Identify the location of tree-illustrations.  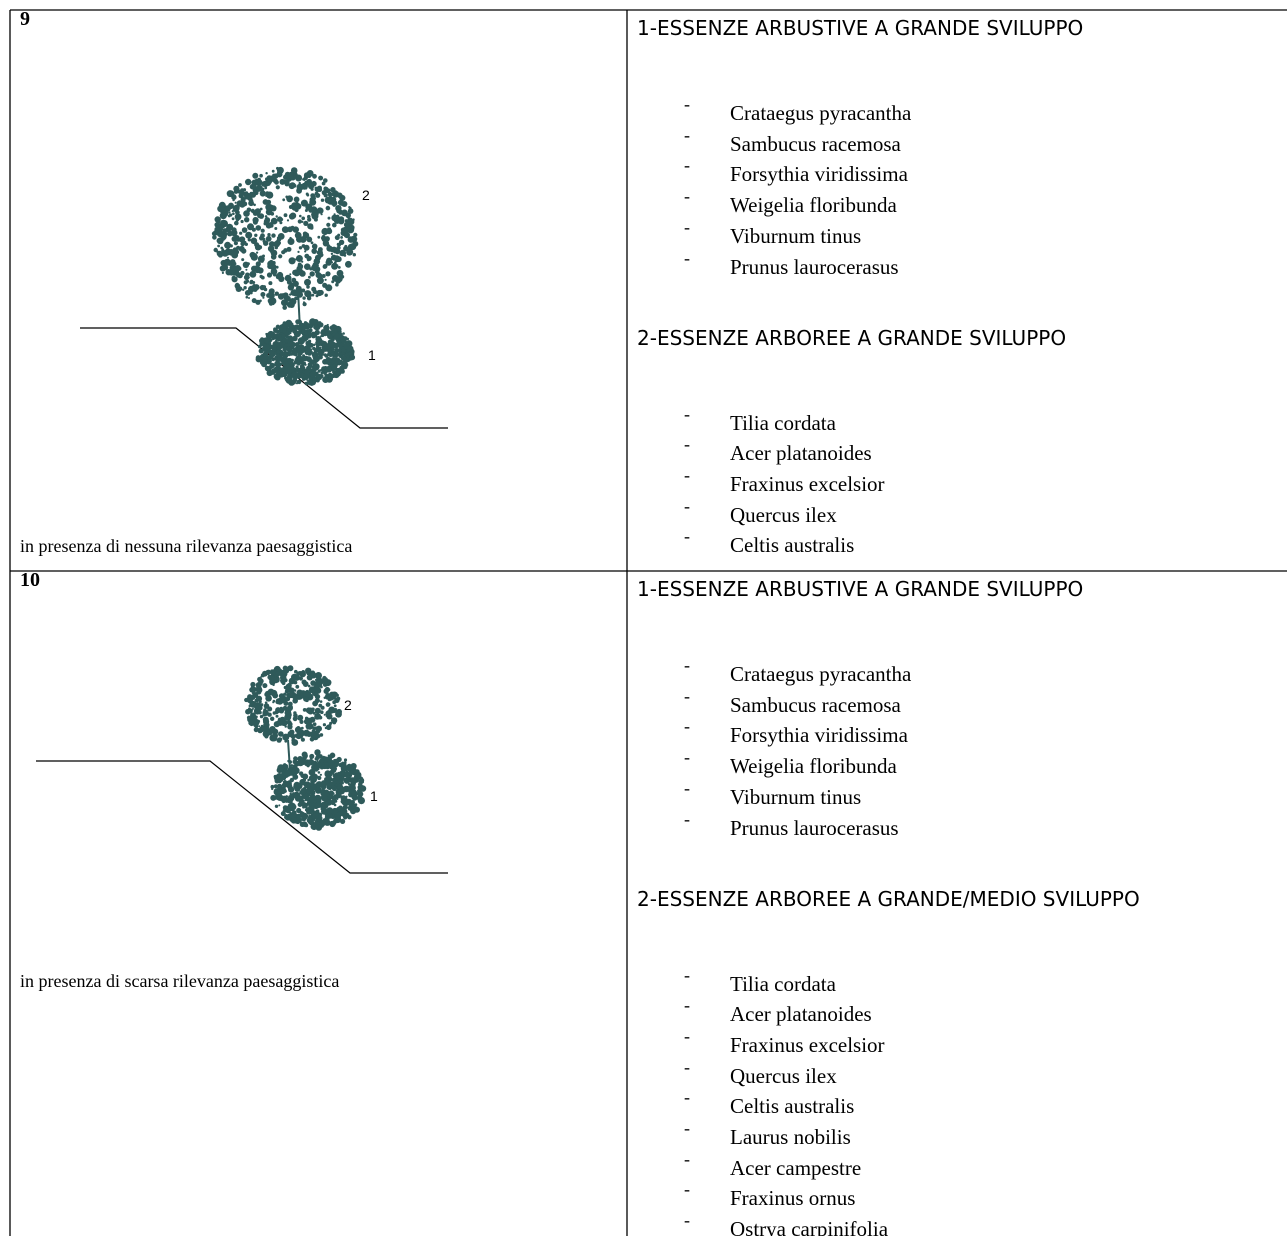
(289, 498).